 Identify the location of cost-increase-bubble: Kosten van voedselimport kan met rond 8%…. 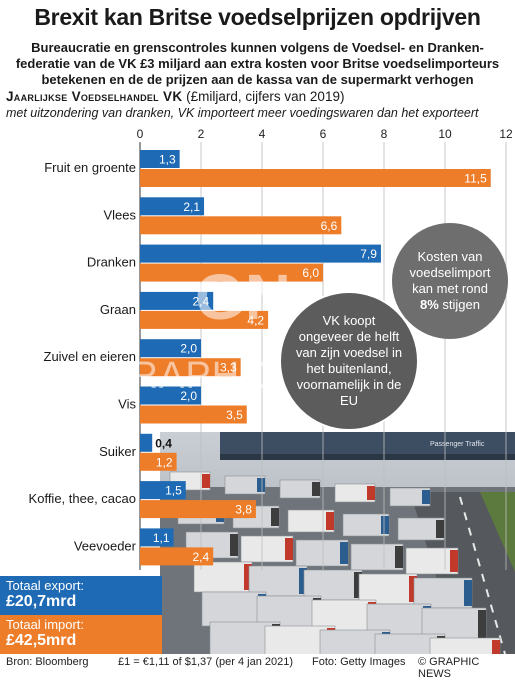
(450, 281).